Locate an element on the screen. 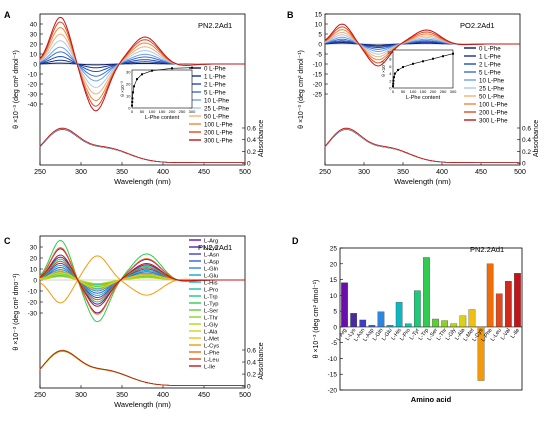 Image resolution: width=550 pixels, height=426 pixels. abs-tick-label-C-0: 0.6 is located at coordinates (251, 351).